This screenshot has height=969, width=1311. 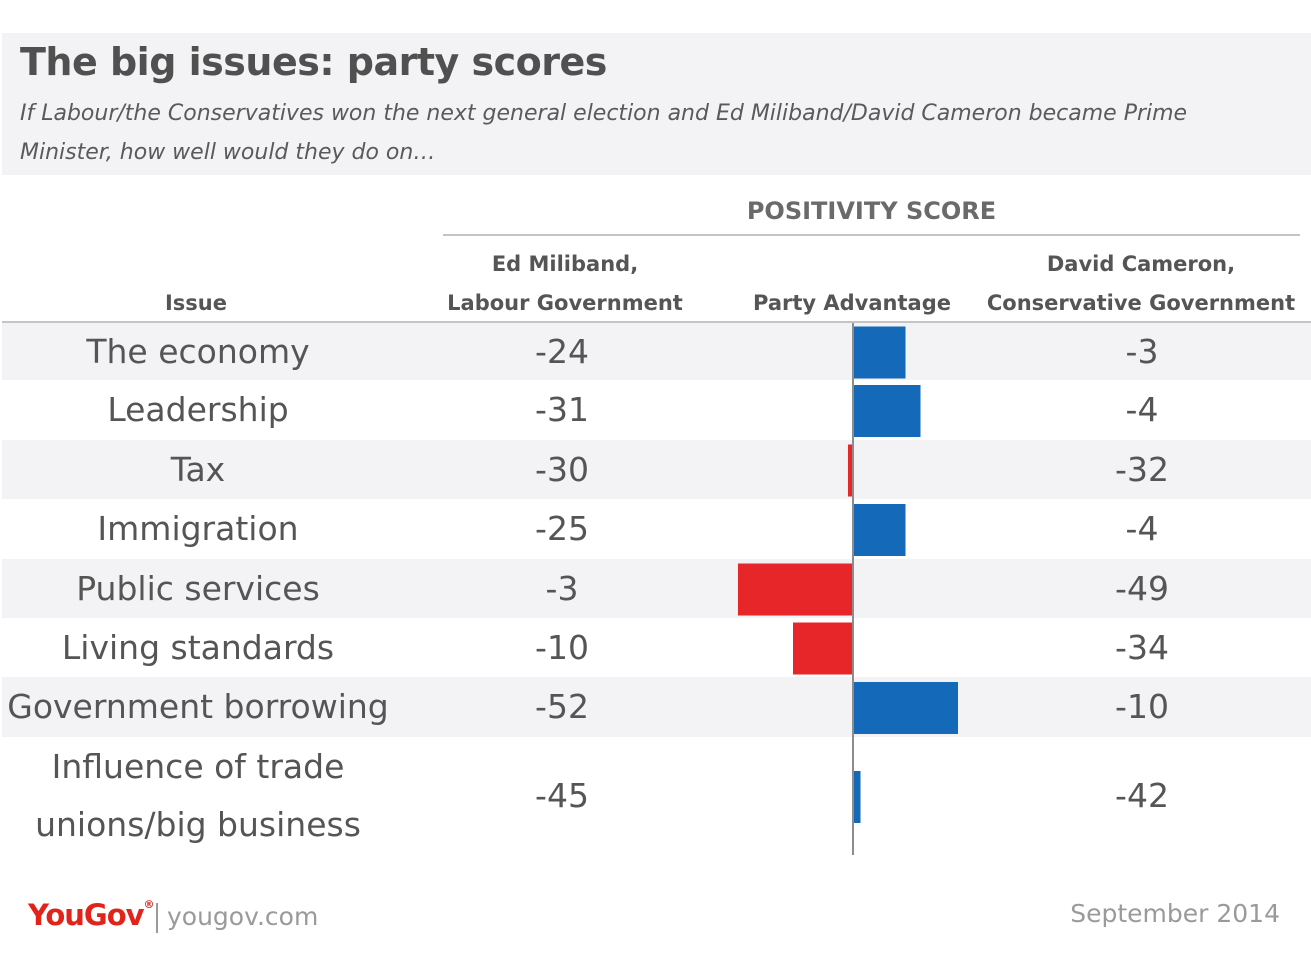 What do you see at coordinates (1142, 588) in the screenshot?
I see `conservative-score: -49` at bounding box center [1142, 588].